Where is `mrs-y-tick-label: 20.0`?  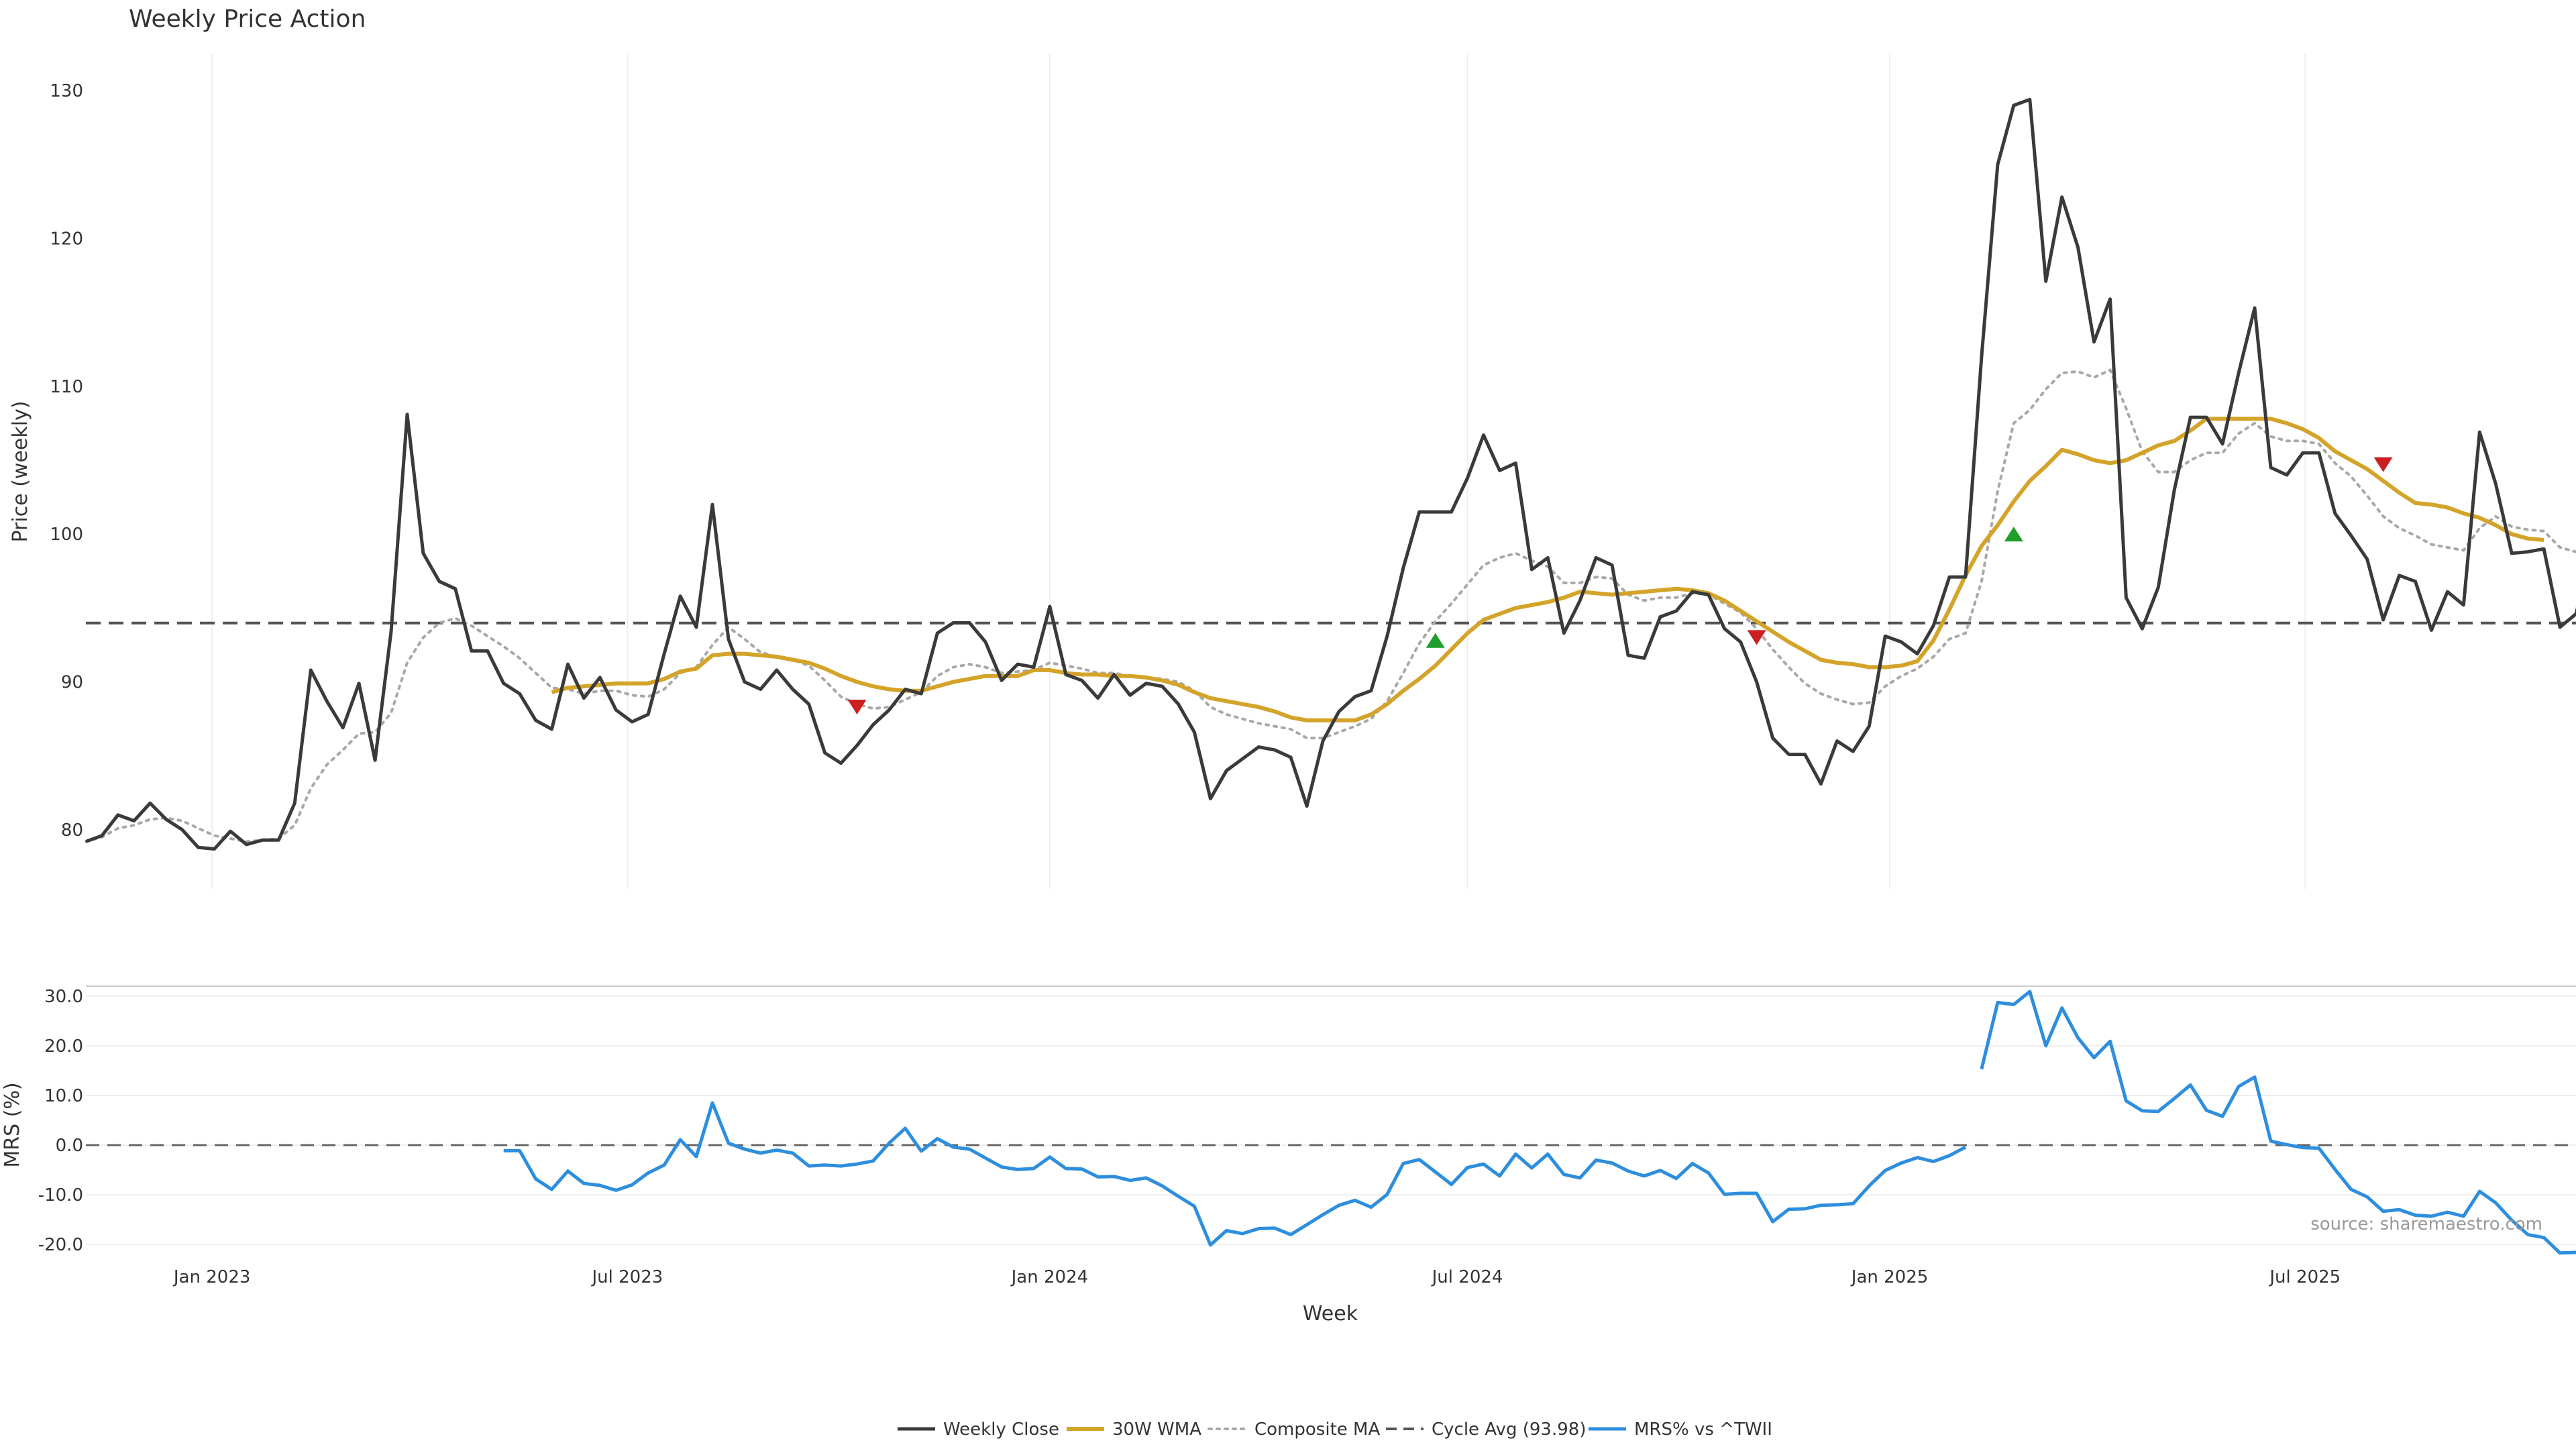
mrs-y-tick-label: 20.0 is located at coordinates (63, 1046).